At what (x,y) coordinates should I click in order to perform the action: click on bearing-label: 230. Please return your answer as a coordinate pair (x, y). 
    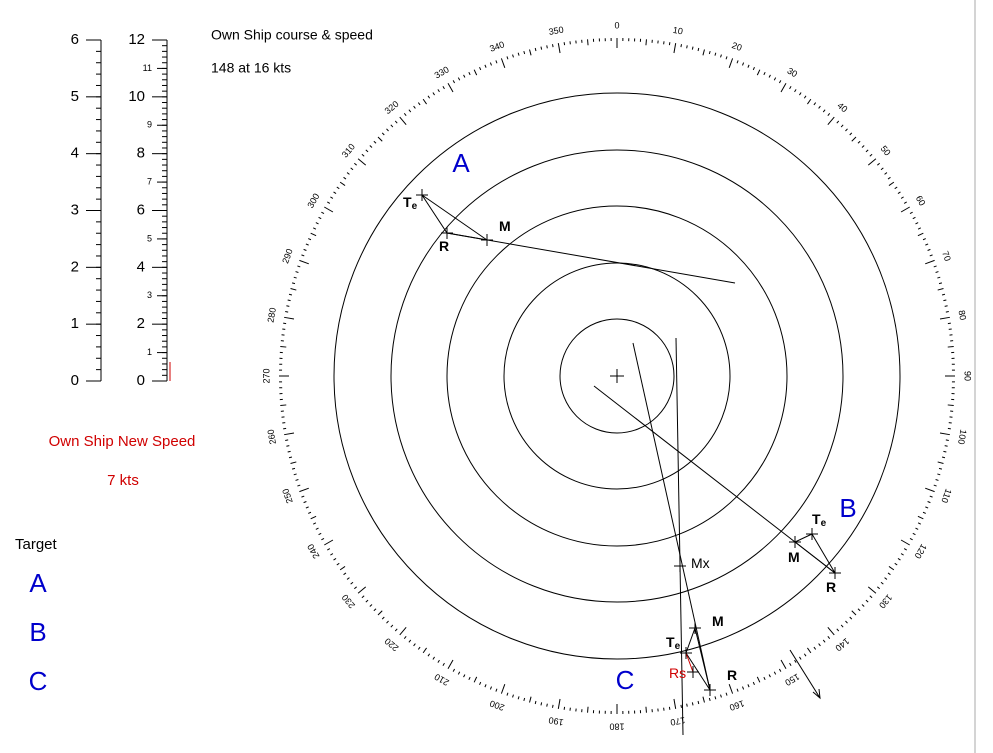
    Looking at the image, I should click on (348, 601).